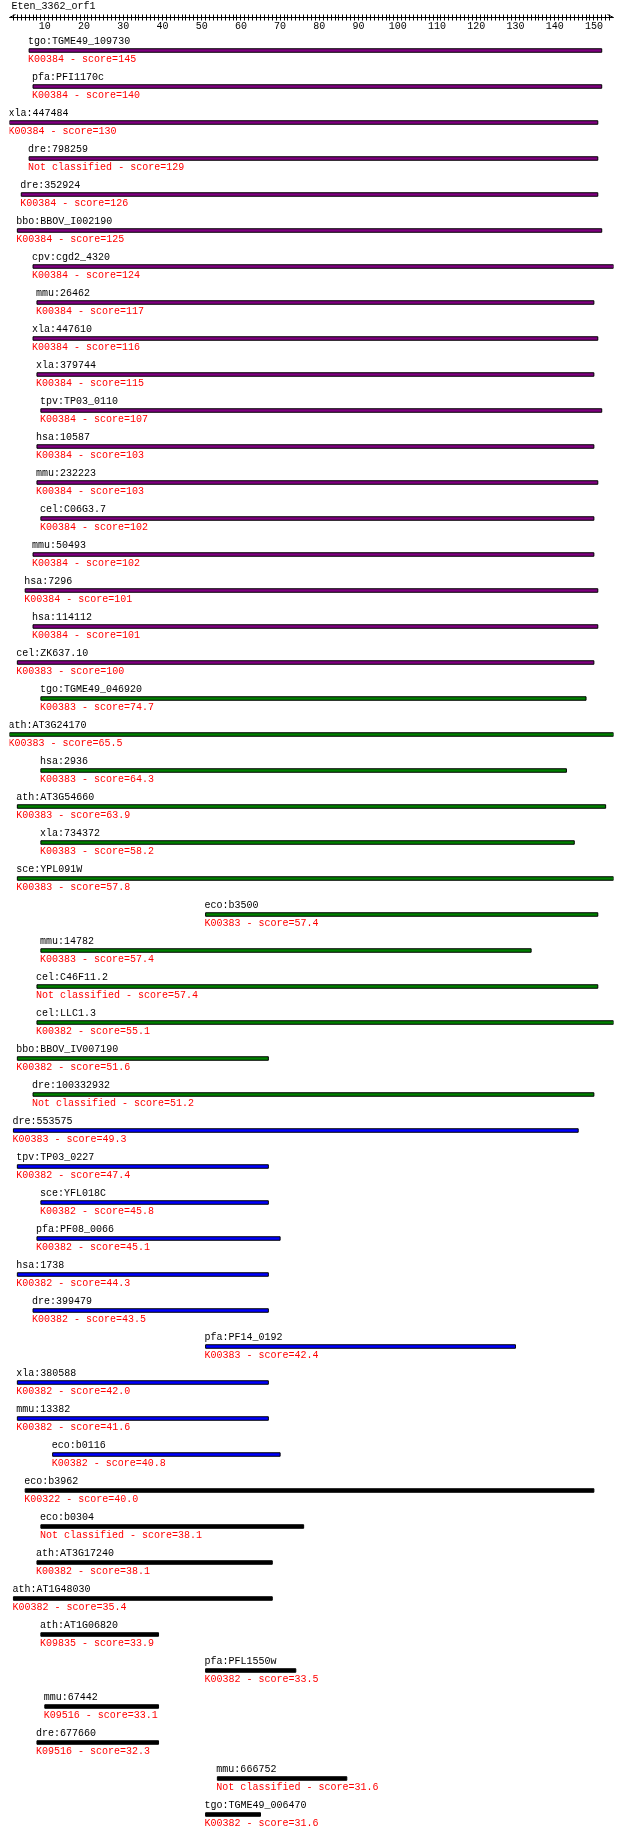 Image resolution: width=620 pixels, height=1841 pixels. Describe the element at coordinates (62, 437) in the screenshot. I see `y-tick-label: hsa:10587` at that location.